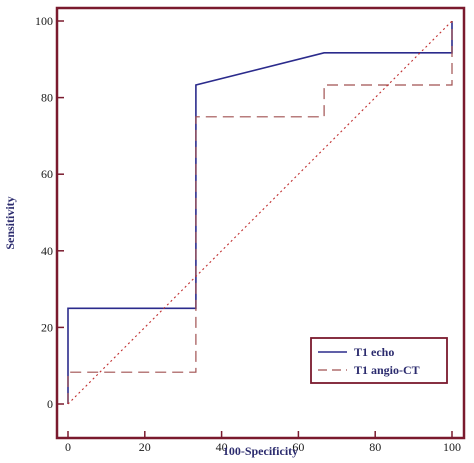  I want to click on y-tick-label: 20, so click(47, 327).